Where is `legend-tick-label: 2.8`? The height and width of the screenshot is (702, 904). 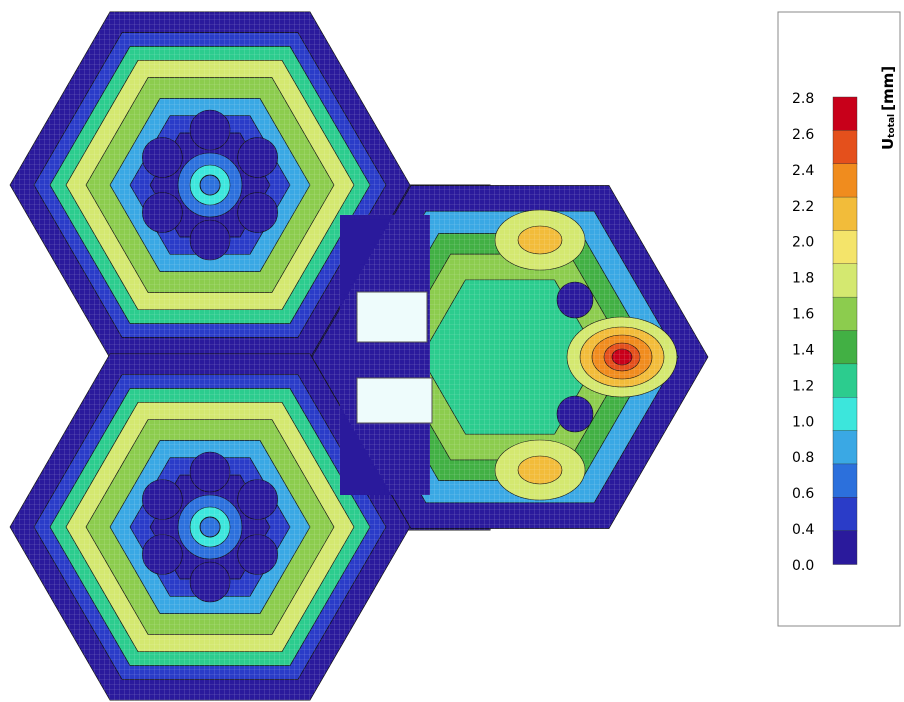 legend-tick-label: 2.8 is located at coordinates (803, 99).